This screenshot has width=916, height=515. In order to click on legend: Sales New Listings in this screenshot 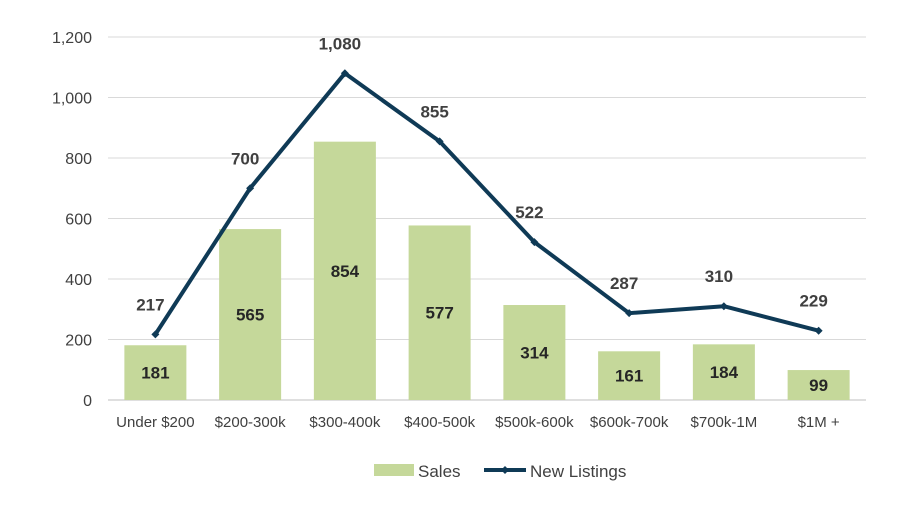, I will do `click(500, 471)`.